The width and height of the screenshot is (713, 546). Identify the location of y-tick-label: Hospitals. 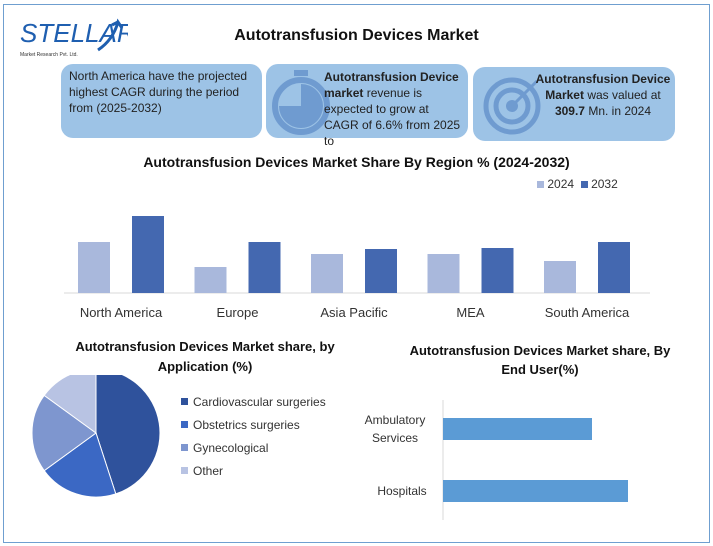
(401, 491).